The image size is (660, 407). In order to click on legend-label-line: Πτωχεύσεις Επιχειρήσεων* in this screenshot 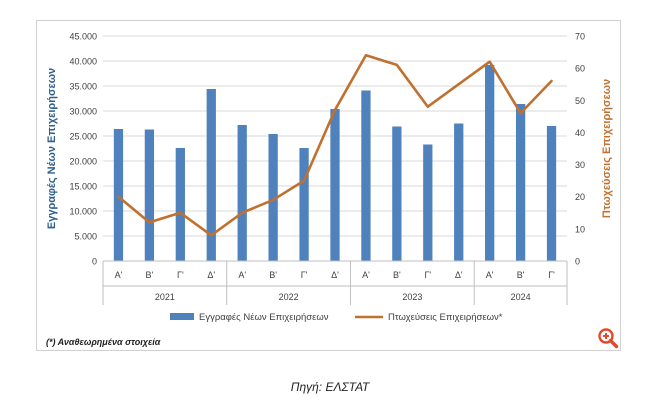, I will do `click(445, 317)`.